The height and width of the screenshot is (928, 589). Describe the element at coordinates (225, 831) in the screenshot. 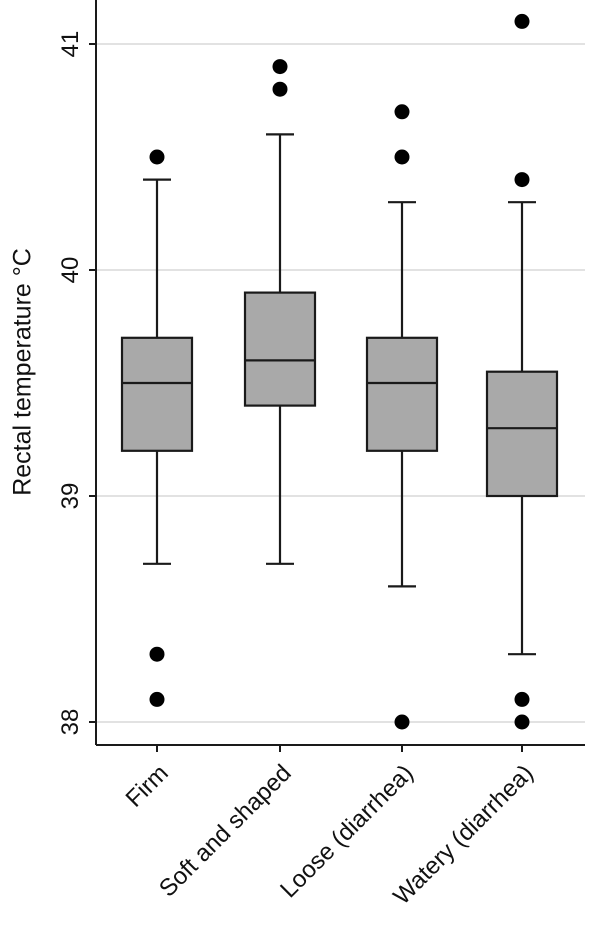

I see `x-tick-label: Soft and shaped` at that location.